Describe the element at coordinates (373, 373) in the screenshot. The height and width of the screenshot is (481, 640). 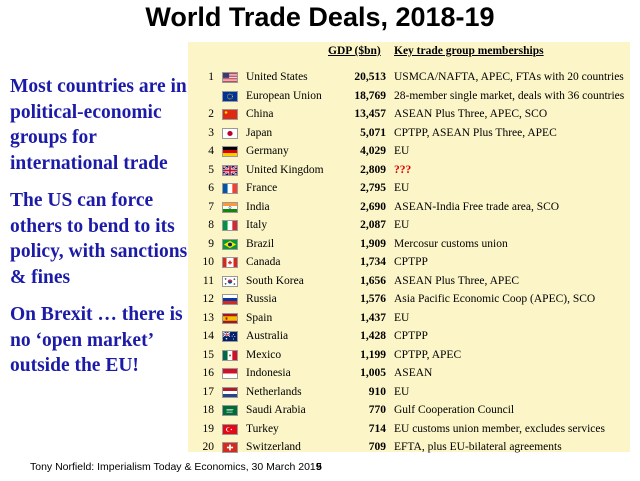
I see `gdp-cell: 1,005` at that location.